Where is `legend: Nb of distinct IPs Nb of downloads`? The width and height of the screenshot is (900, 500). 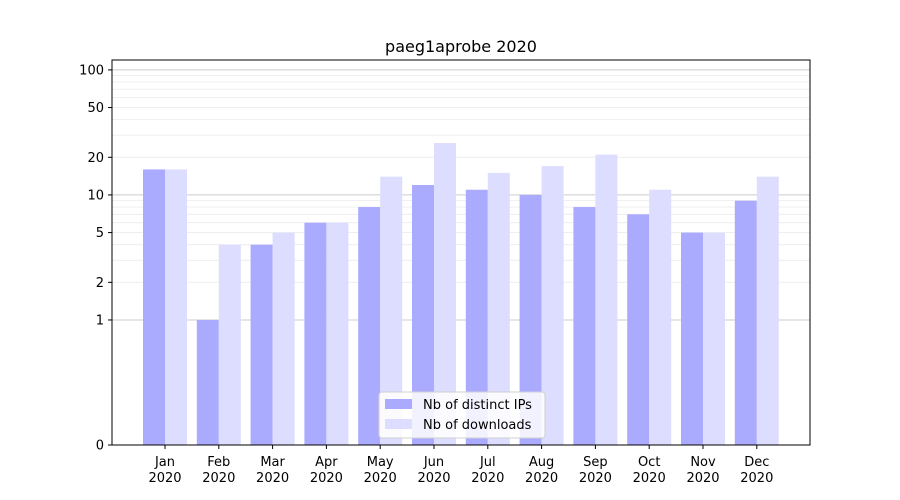
legend: Nb of distinct IPs Nb of downloads is located at coordinates (462, 415).